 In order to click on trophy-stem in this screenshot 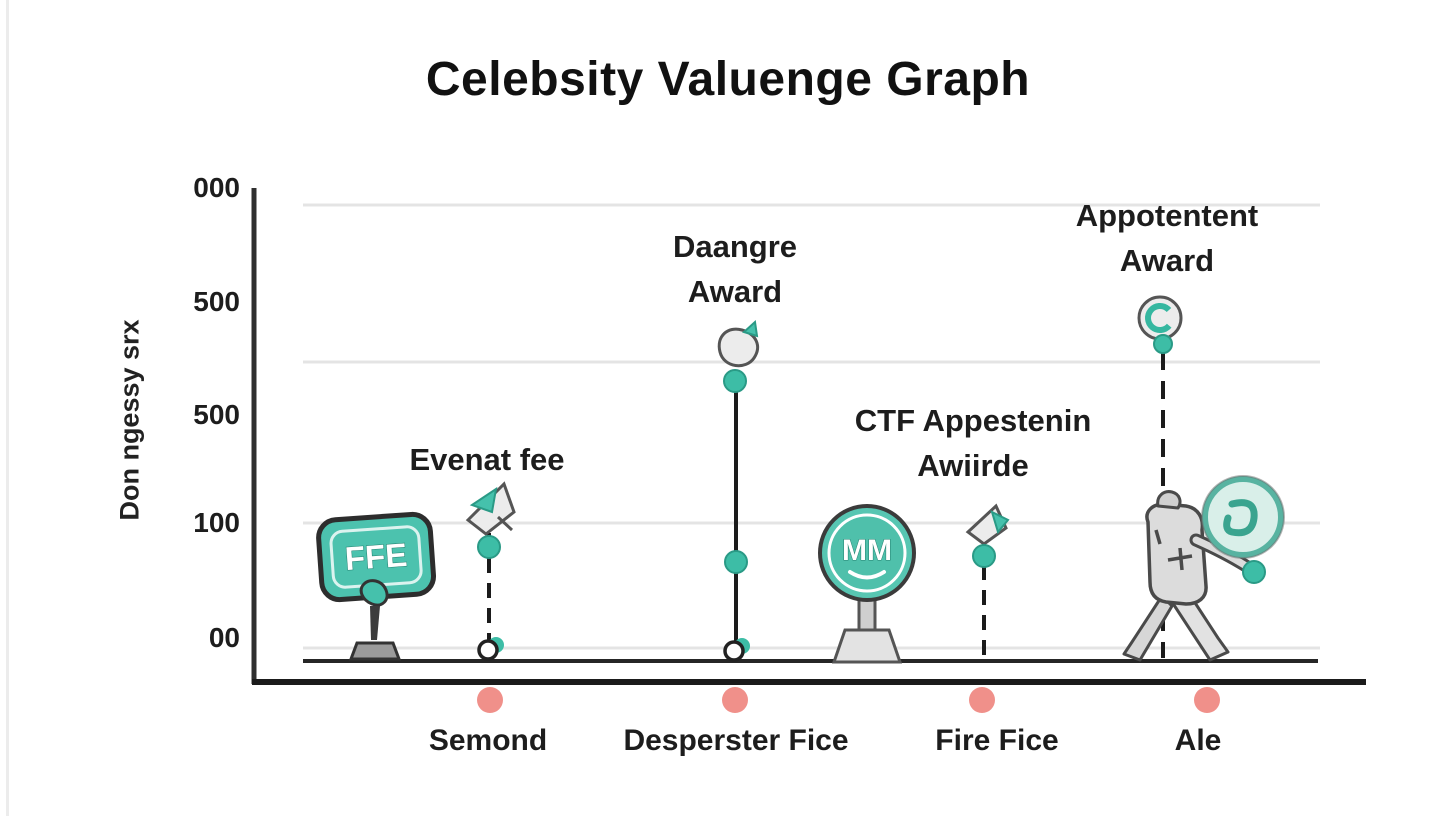, I will do `click(375, 623)`.